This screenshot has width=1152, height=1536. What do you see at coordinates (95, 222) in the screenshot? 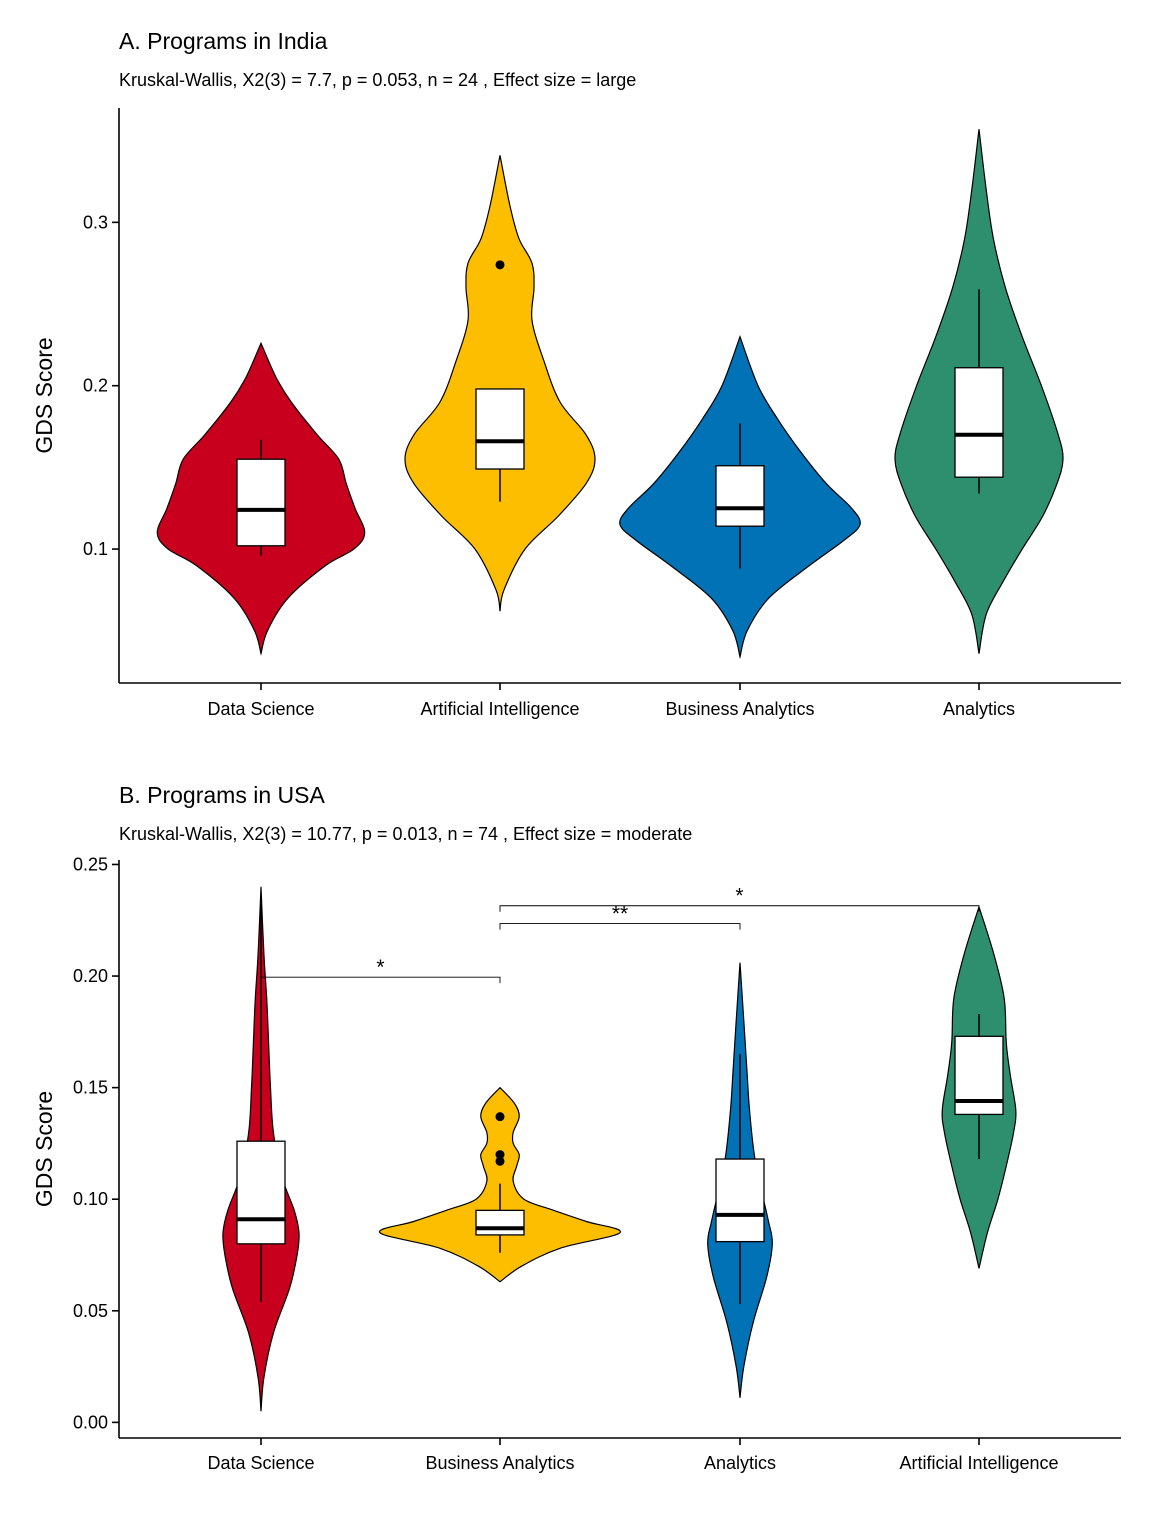
I see `y-tick-label: 0.3` at bounding box center [95, 222].